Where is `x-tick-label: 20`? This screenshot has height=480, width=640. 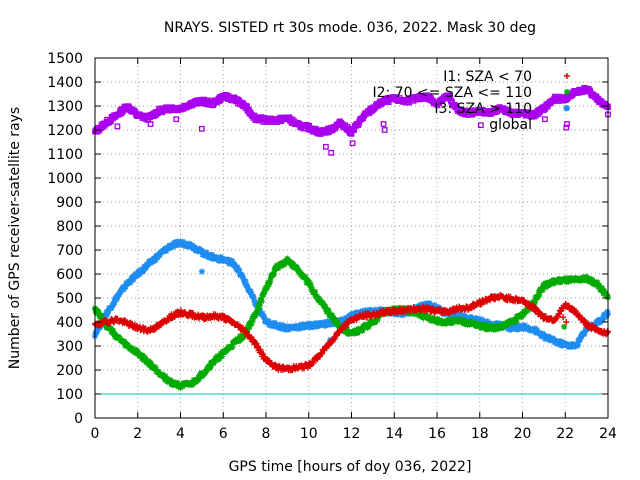
x-tick-label: 20 is located at coordinates (523, 434).